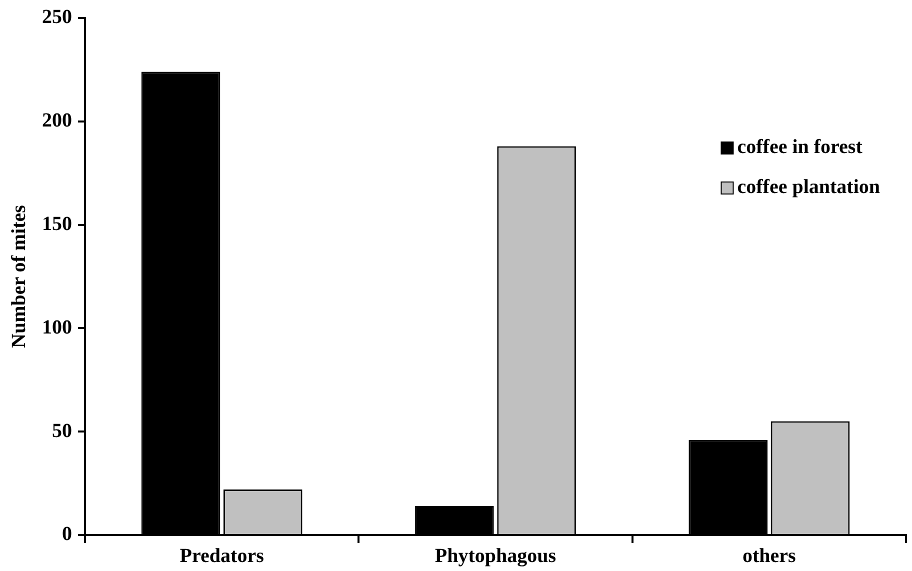  Describe the element at coordinates (57, 121) in the screenshot. I see `y-tick-label: 200` at that location.